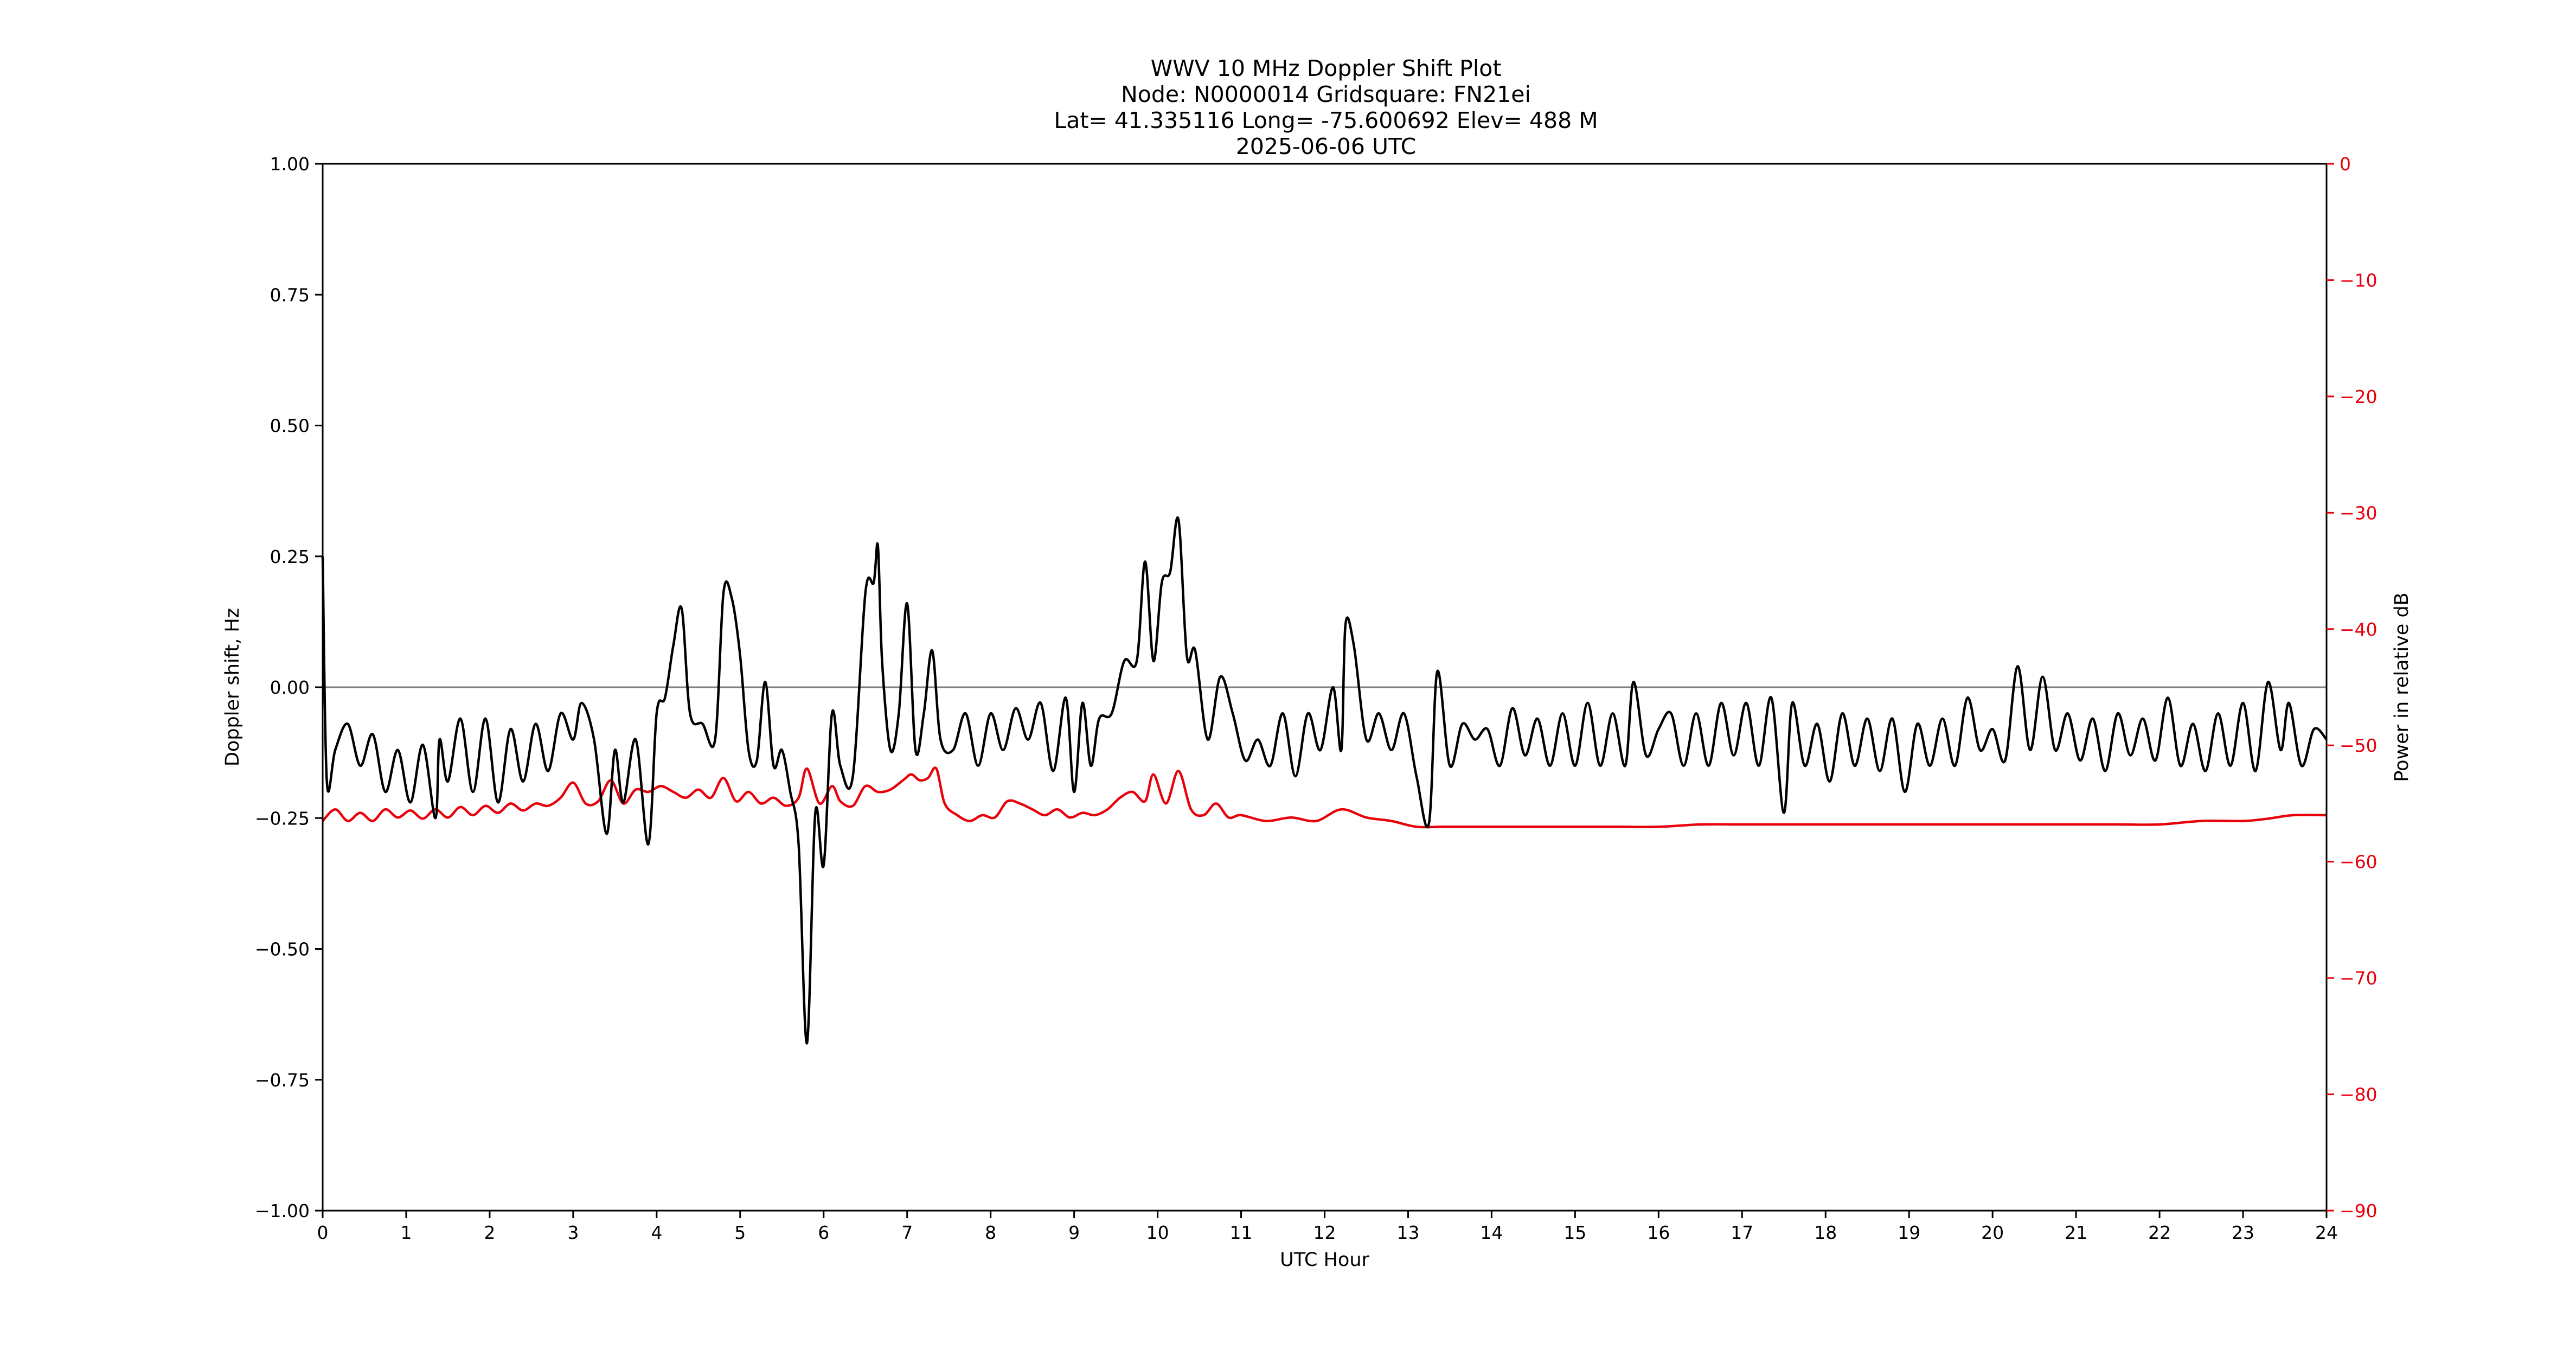 This screenshot has height=1356, width=2576. I want to click on y-axis-left: 1.00 0.75 0.50 0.25 0.00 −0.25 −0.50 −0.75 −1.00, so click(289, 687).